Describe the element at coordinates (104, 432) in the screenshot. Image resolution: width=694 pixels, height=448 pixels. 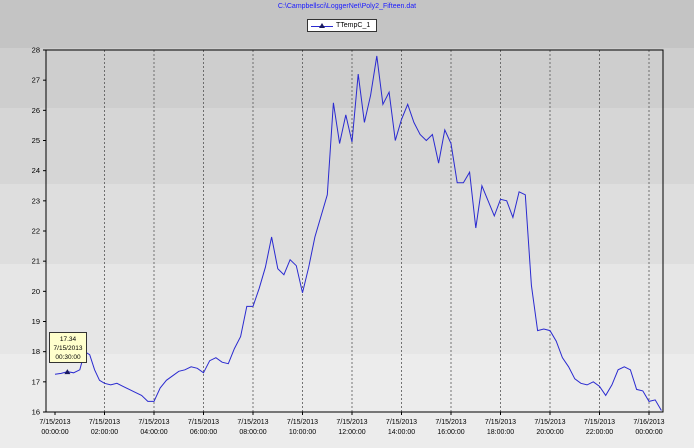
I see `x-tick-time-label: 02:00:00` at that location.